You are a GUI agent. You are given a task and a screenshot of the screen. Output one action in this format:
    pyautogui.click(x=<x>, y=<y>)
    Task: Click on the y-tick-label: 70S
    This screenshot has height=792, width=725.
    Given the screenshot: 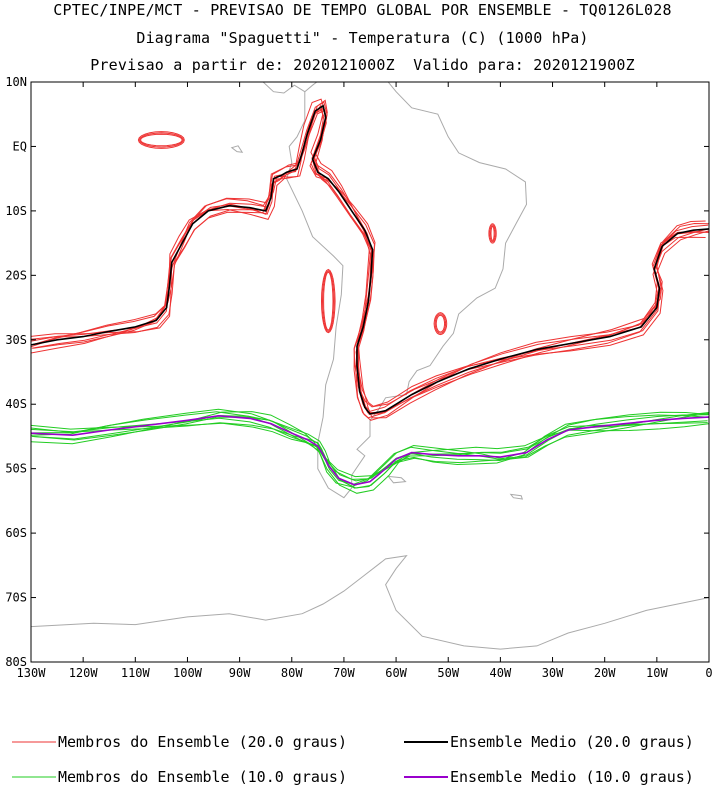 What is the action you would take?
    pyautogui.click(x=16, y=598)
    